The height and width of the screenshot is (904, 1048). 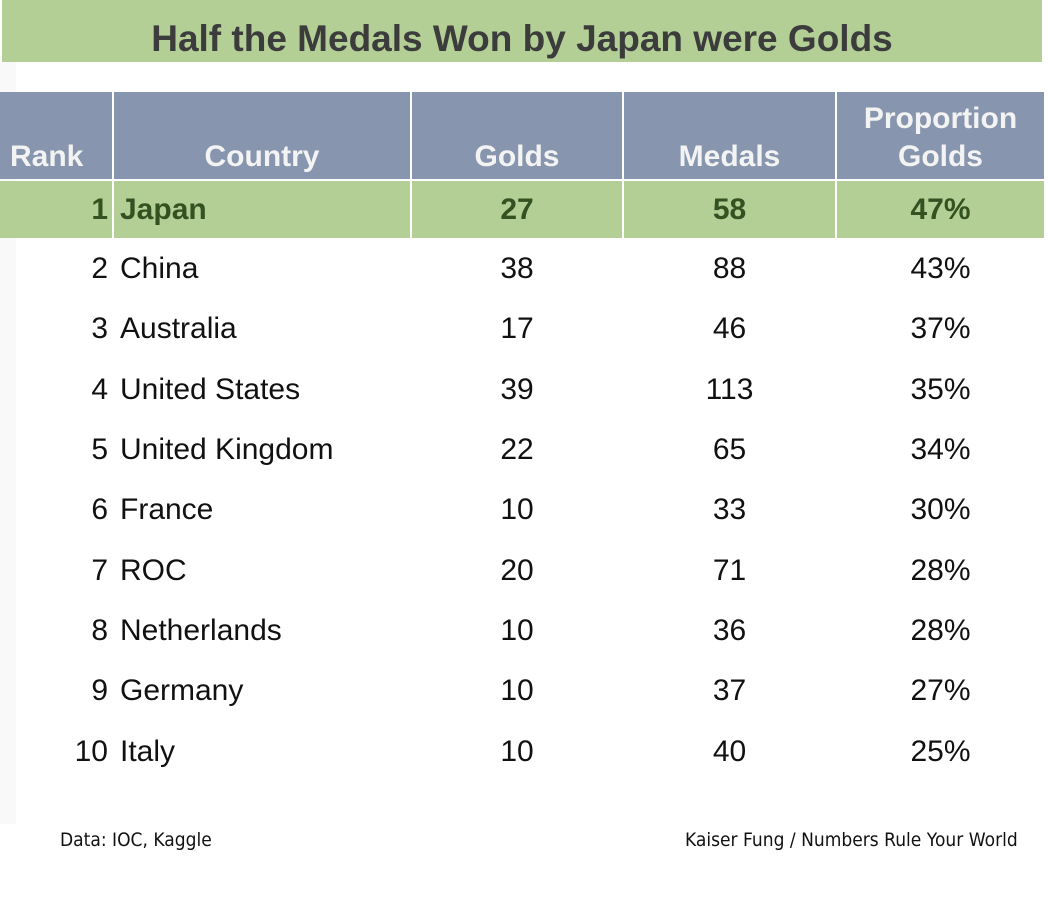 What do you see at coordinates (167, 510) in the screenshot?
I see `cell-country: France` at bounding box center [167, 510].